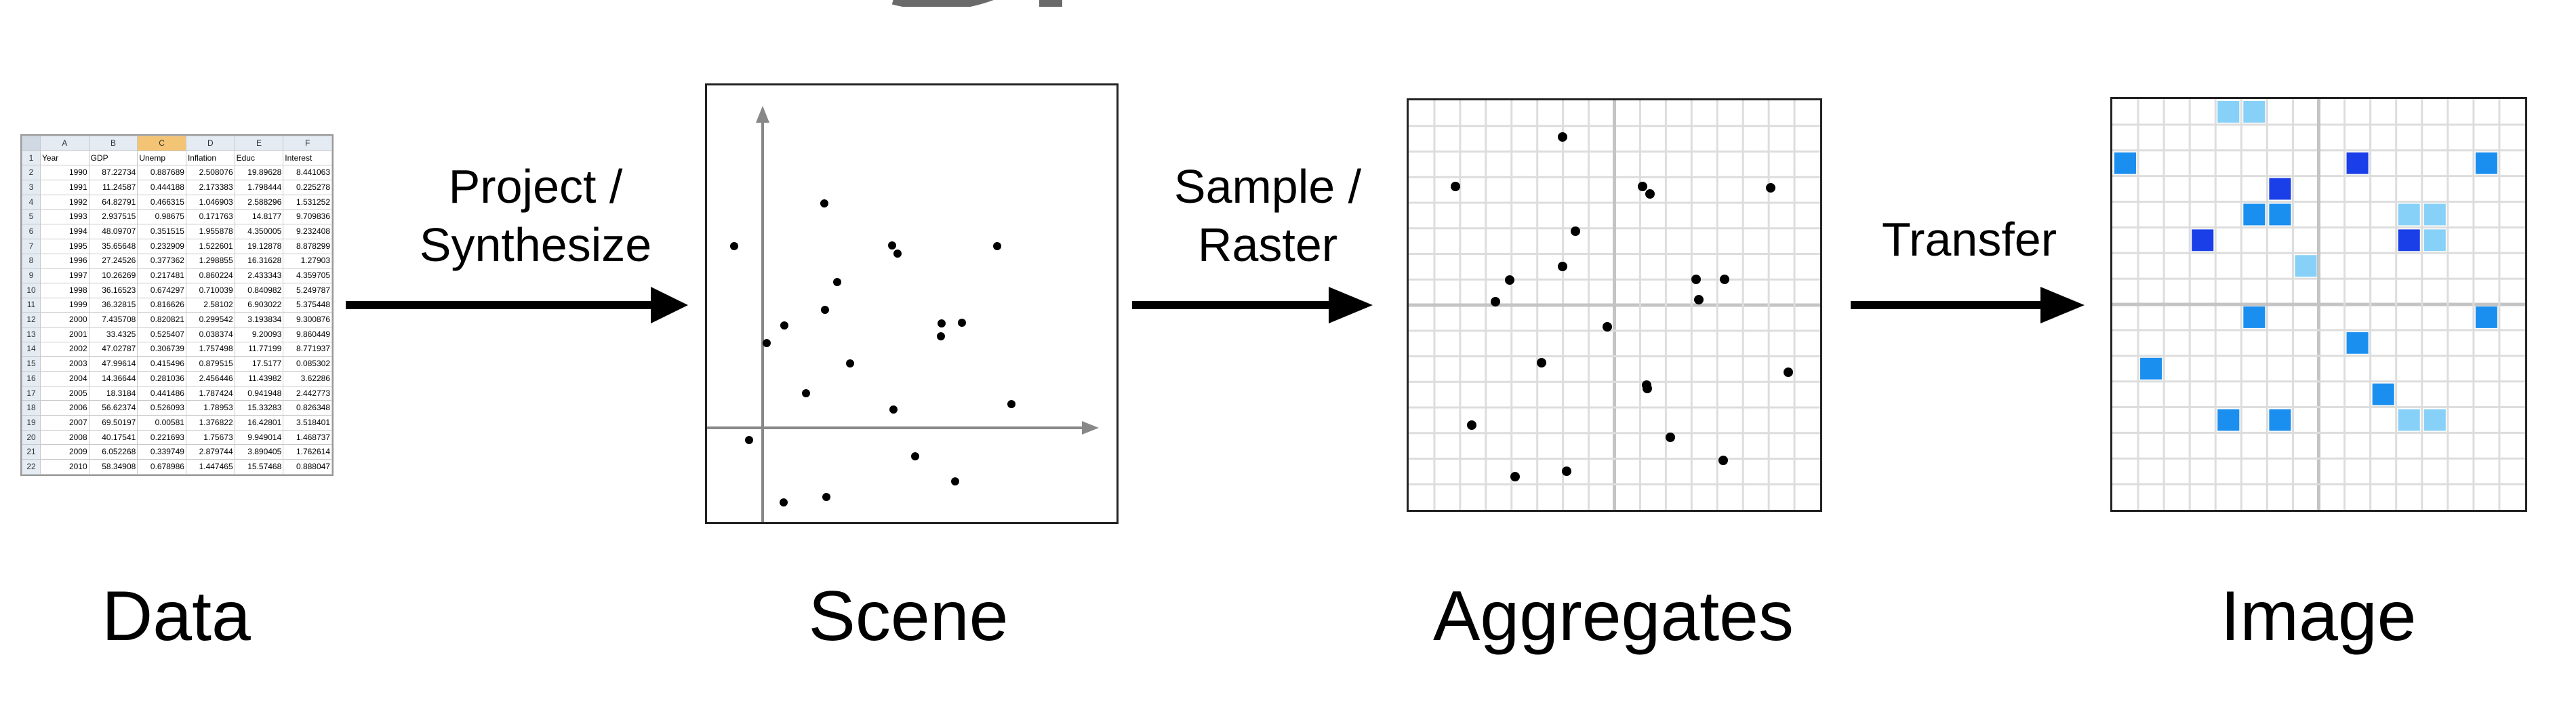 This screenshot has width=2576, height=716. Describe the element at coordinates (307, 319) in the screenshot. I see `sheet-cell: 9.300876` at that location.